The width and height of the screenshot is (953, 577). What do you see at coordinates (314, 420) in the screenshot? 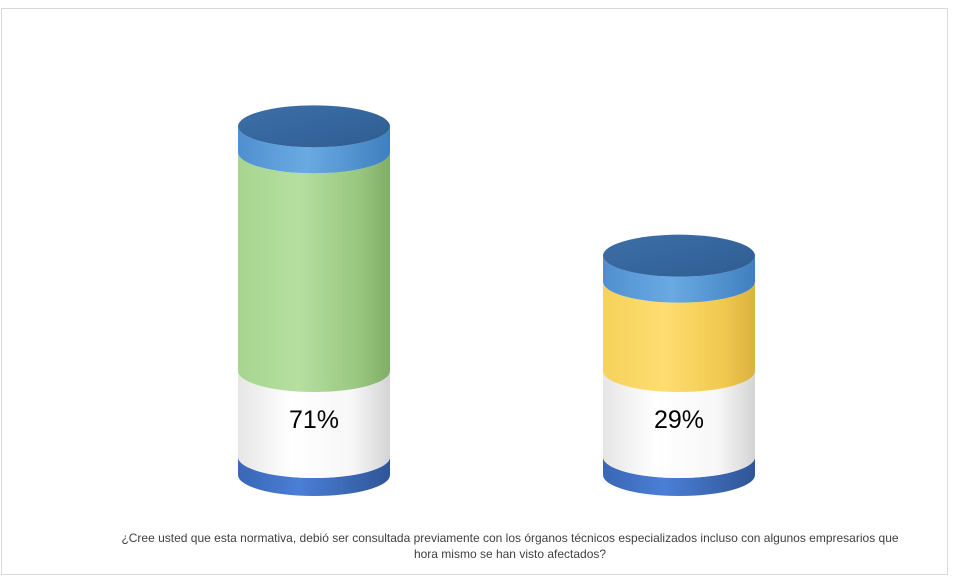
I see `data-label: 71%` at bounding box center [314, 420].